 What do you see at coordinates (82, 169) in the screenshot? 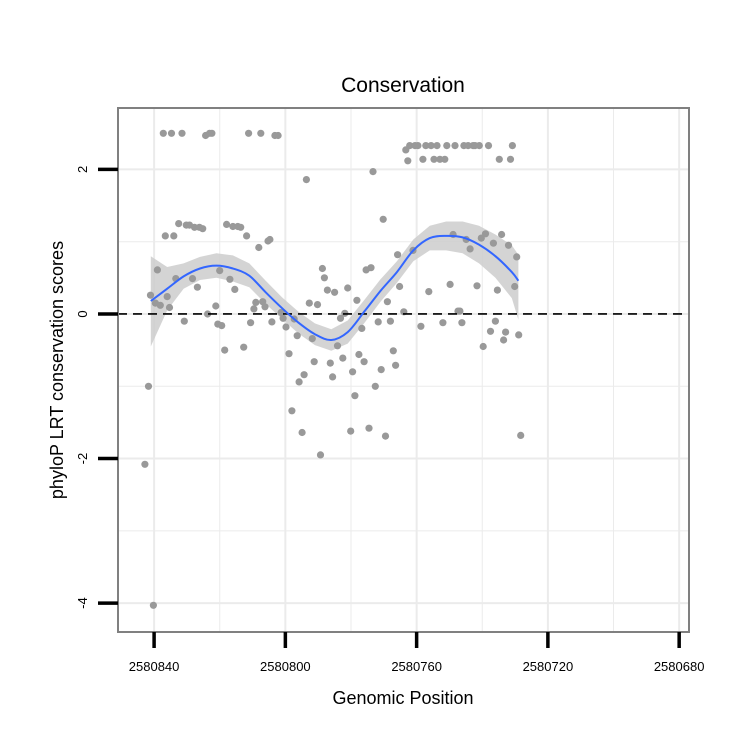
I see `y-tick-label: 2` at bounding box center [82, 169].